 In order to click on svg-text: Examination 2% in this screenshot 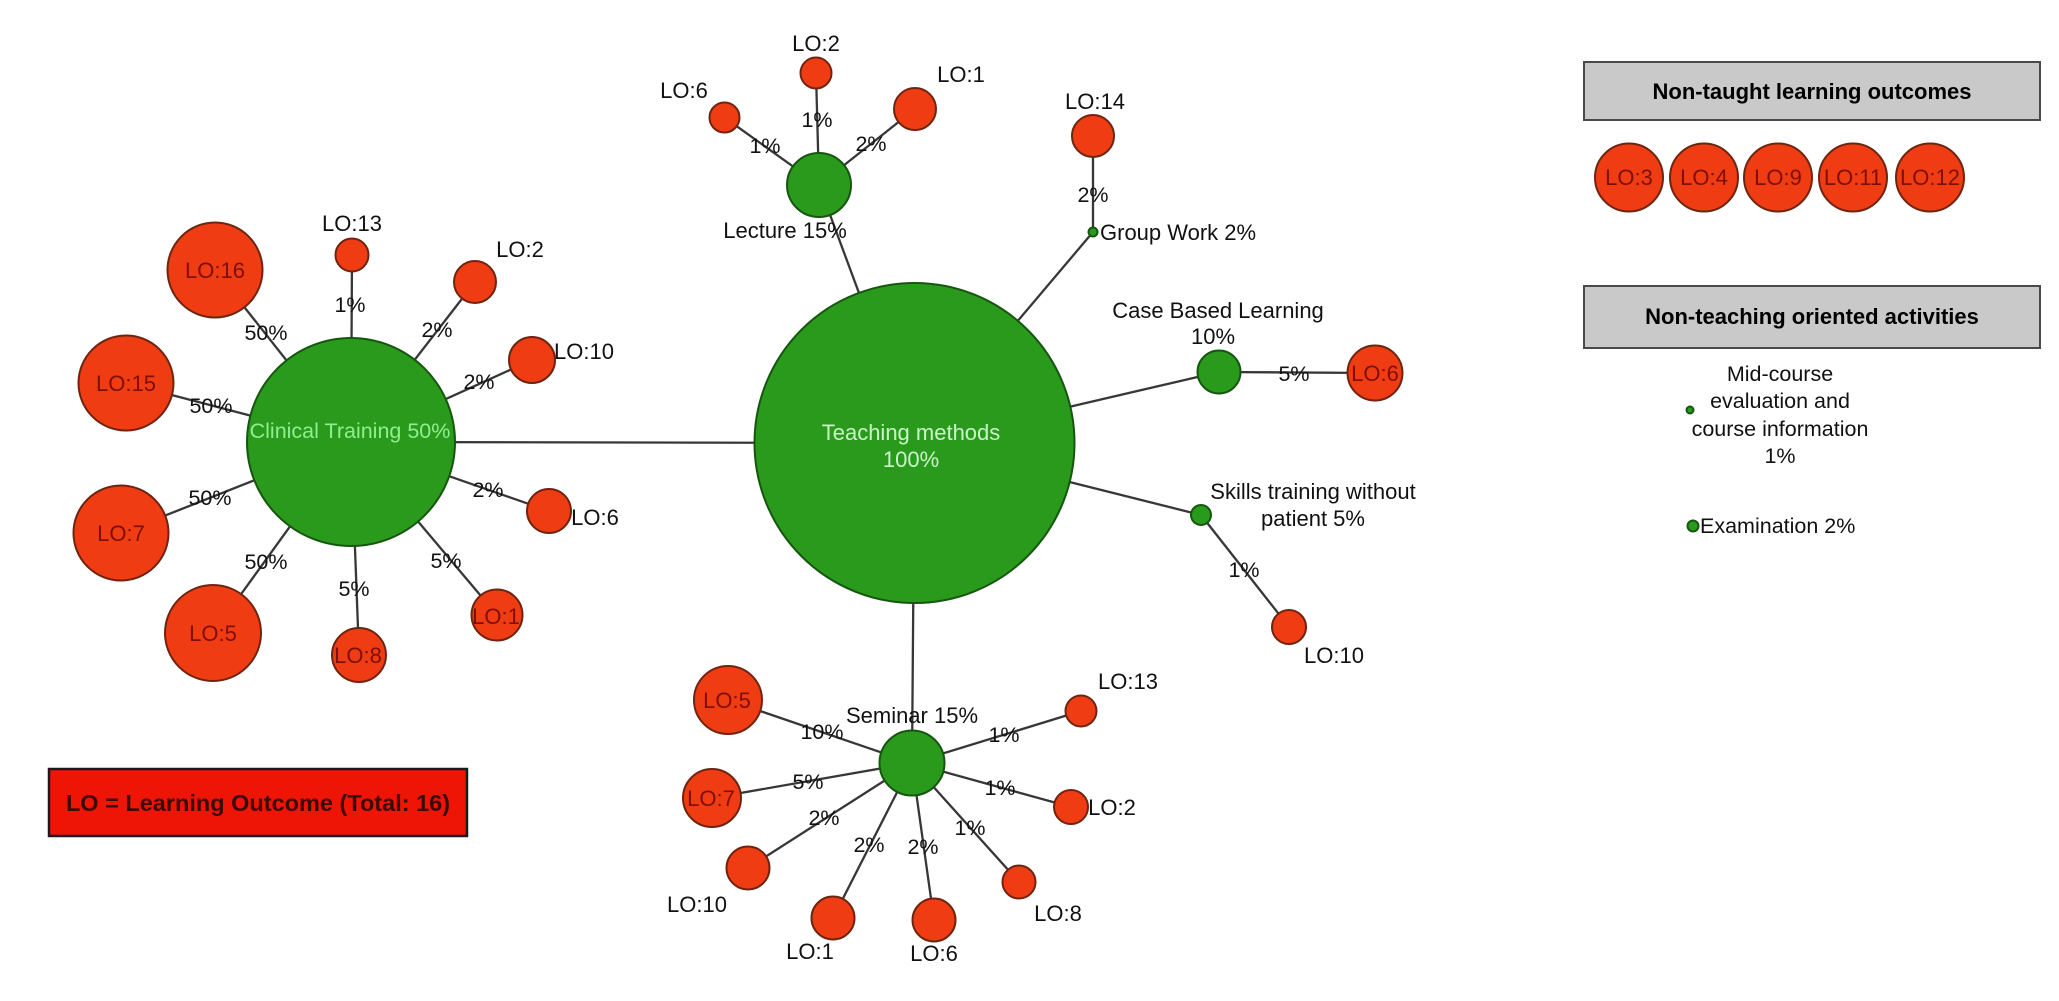, I will do `click(1777, 526)`.